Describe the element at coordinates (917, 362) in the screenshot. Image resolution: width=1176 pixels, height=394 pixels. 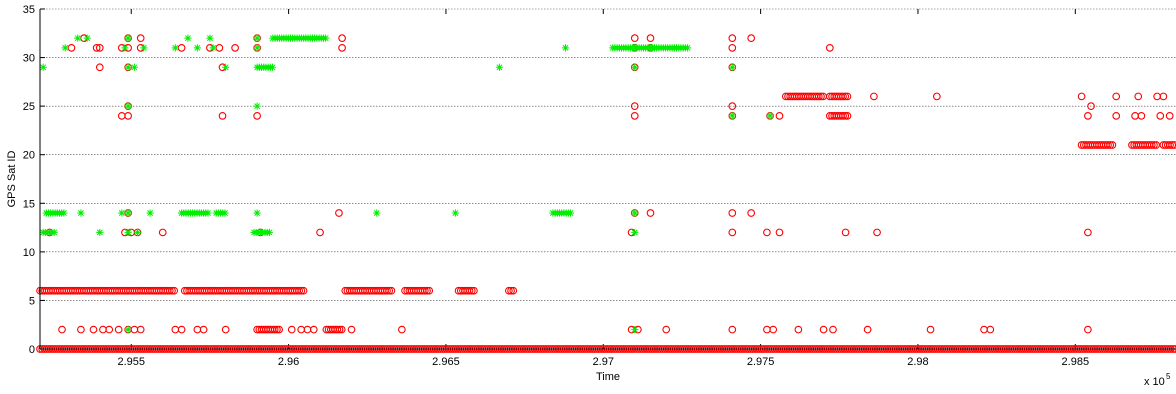
I see `x-tick-label: 2.98` at that location.